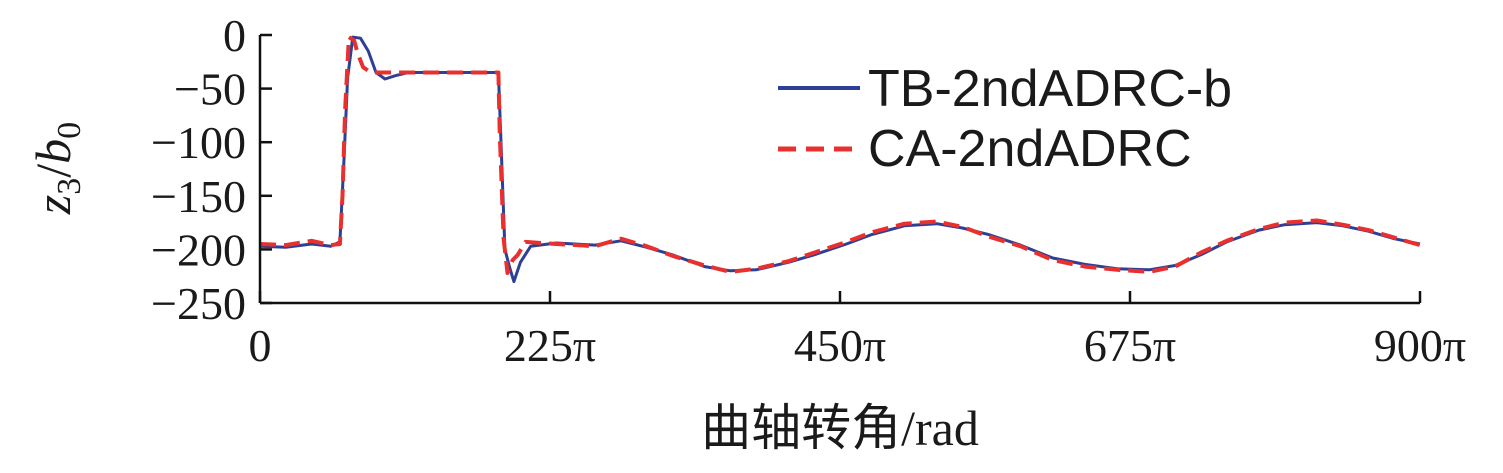 This screenshot has width=1503, height=473. Describe the element at coordinates (260, 345) in the screenshot. I see `x-tick-label: 0` at that location.